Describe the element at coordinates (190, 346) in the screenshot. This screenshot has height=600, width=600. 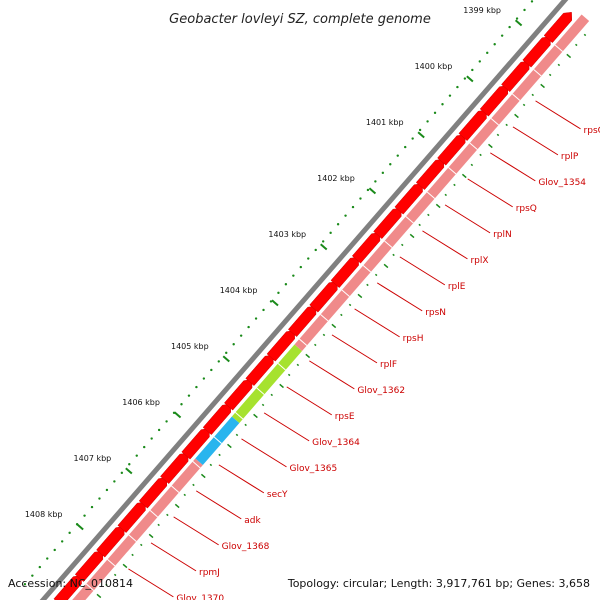
I see `kbp-label: 1405 kbp` at that location.